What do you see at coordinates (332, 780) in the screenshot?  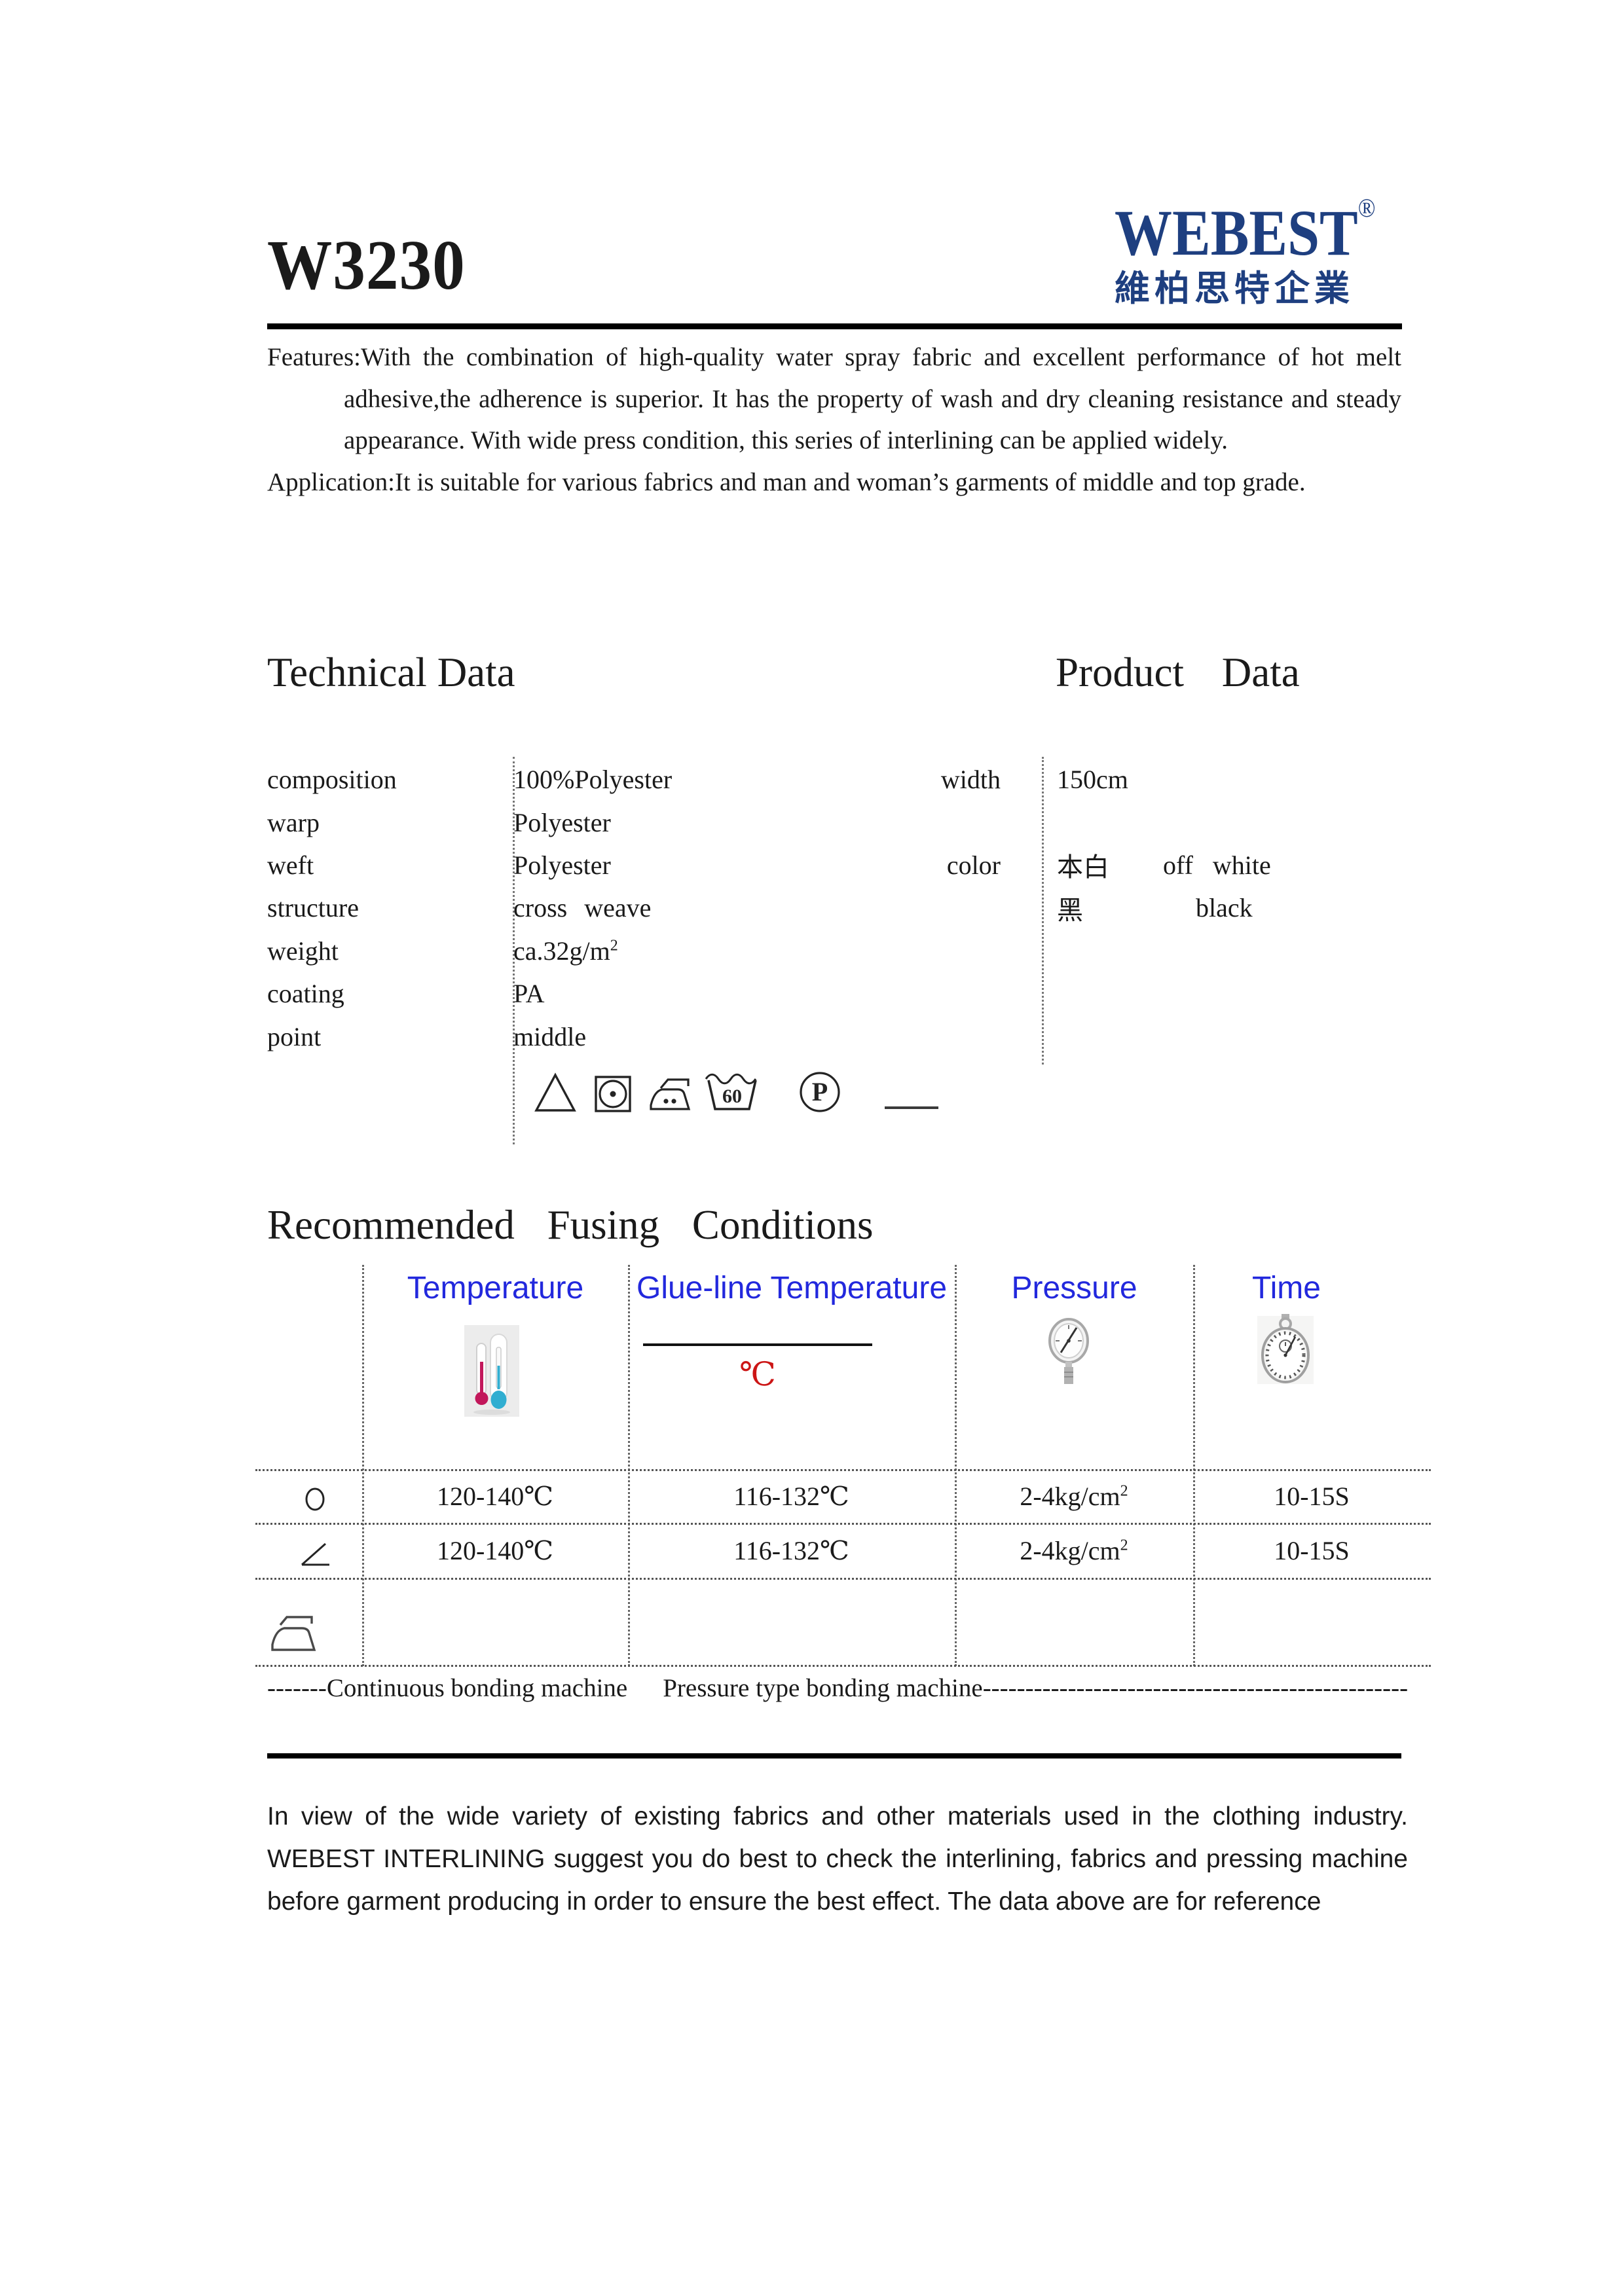 I see `tech-row-label: composition` at bounding box center [332, 780].